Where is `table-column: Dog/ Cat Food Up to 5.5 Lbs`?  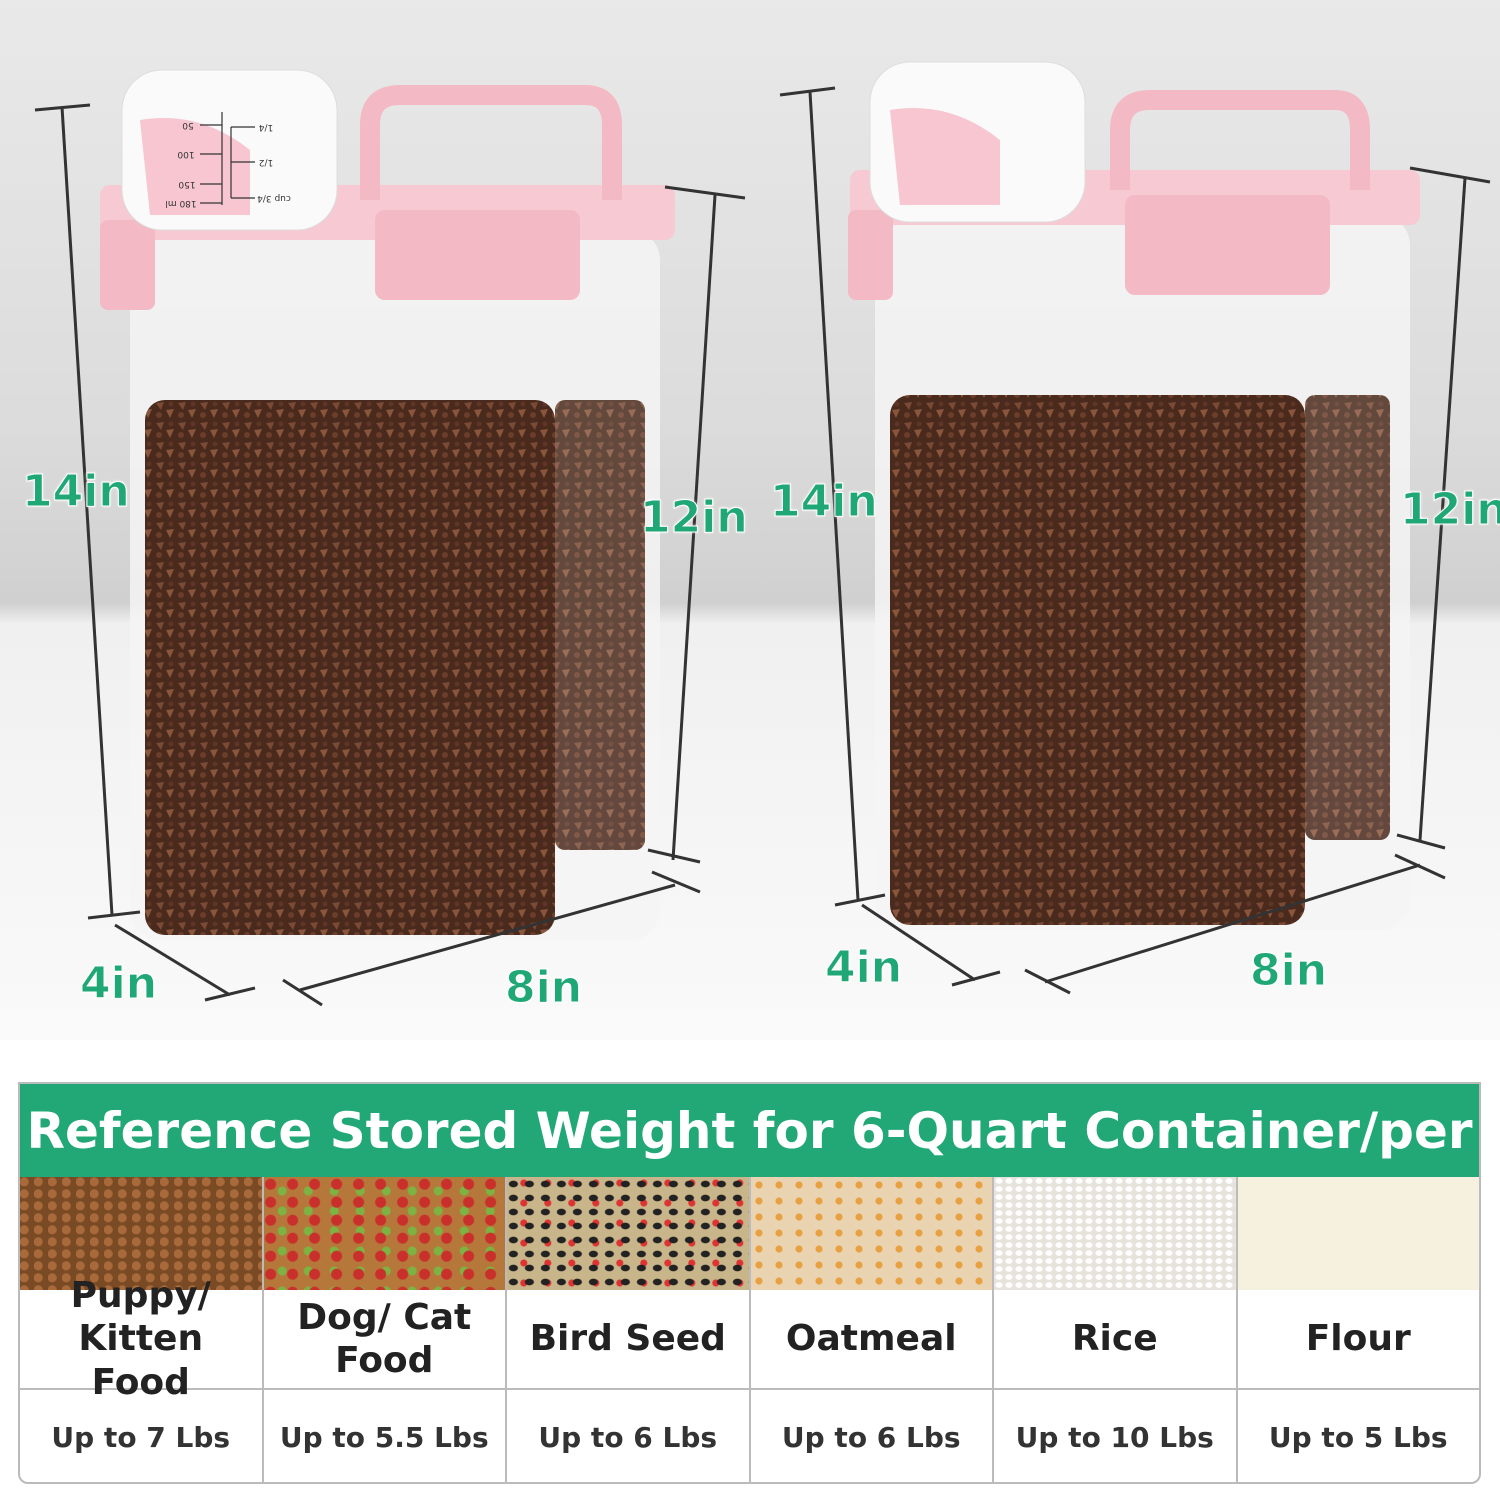 table-column: Dog/ Cat Food Up to 5.5 Lbs is located at coordinates (385, 1329).